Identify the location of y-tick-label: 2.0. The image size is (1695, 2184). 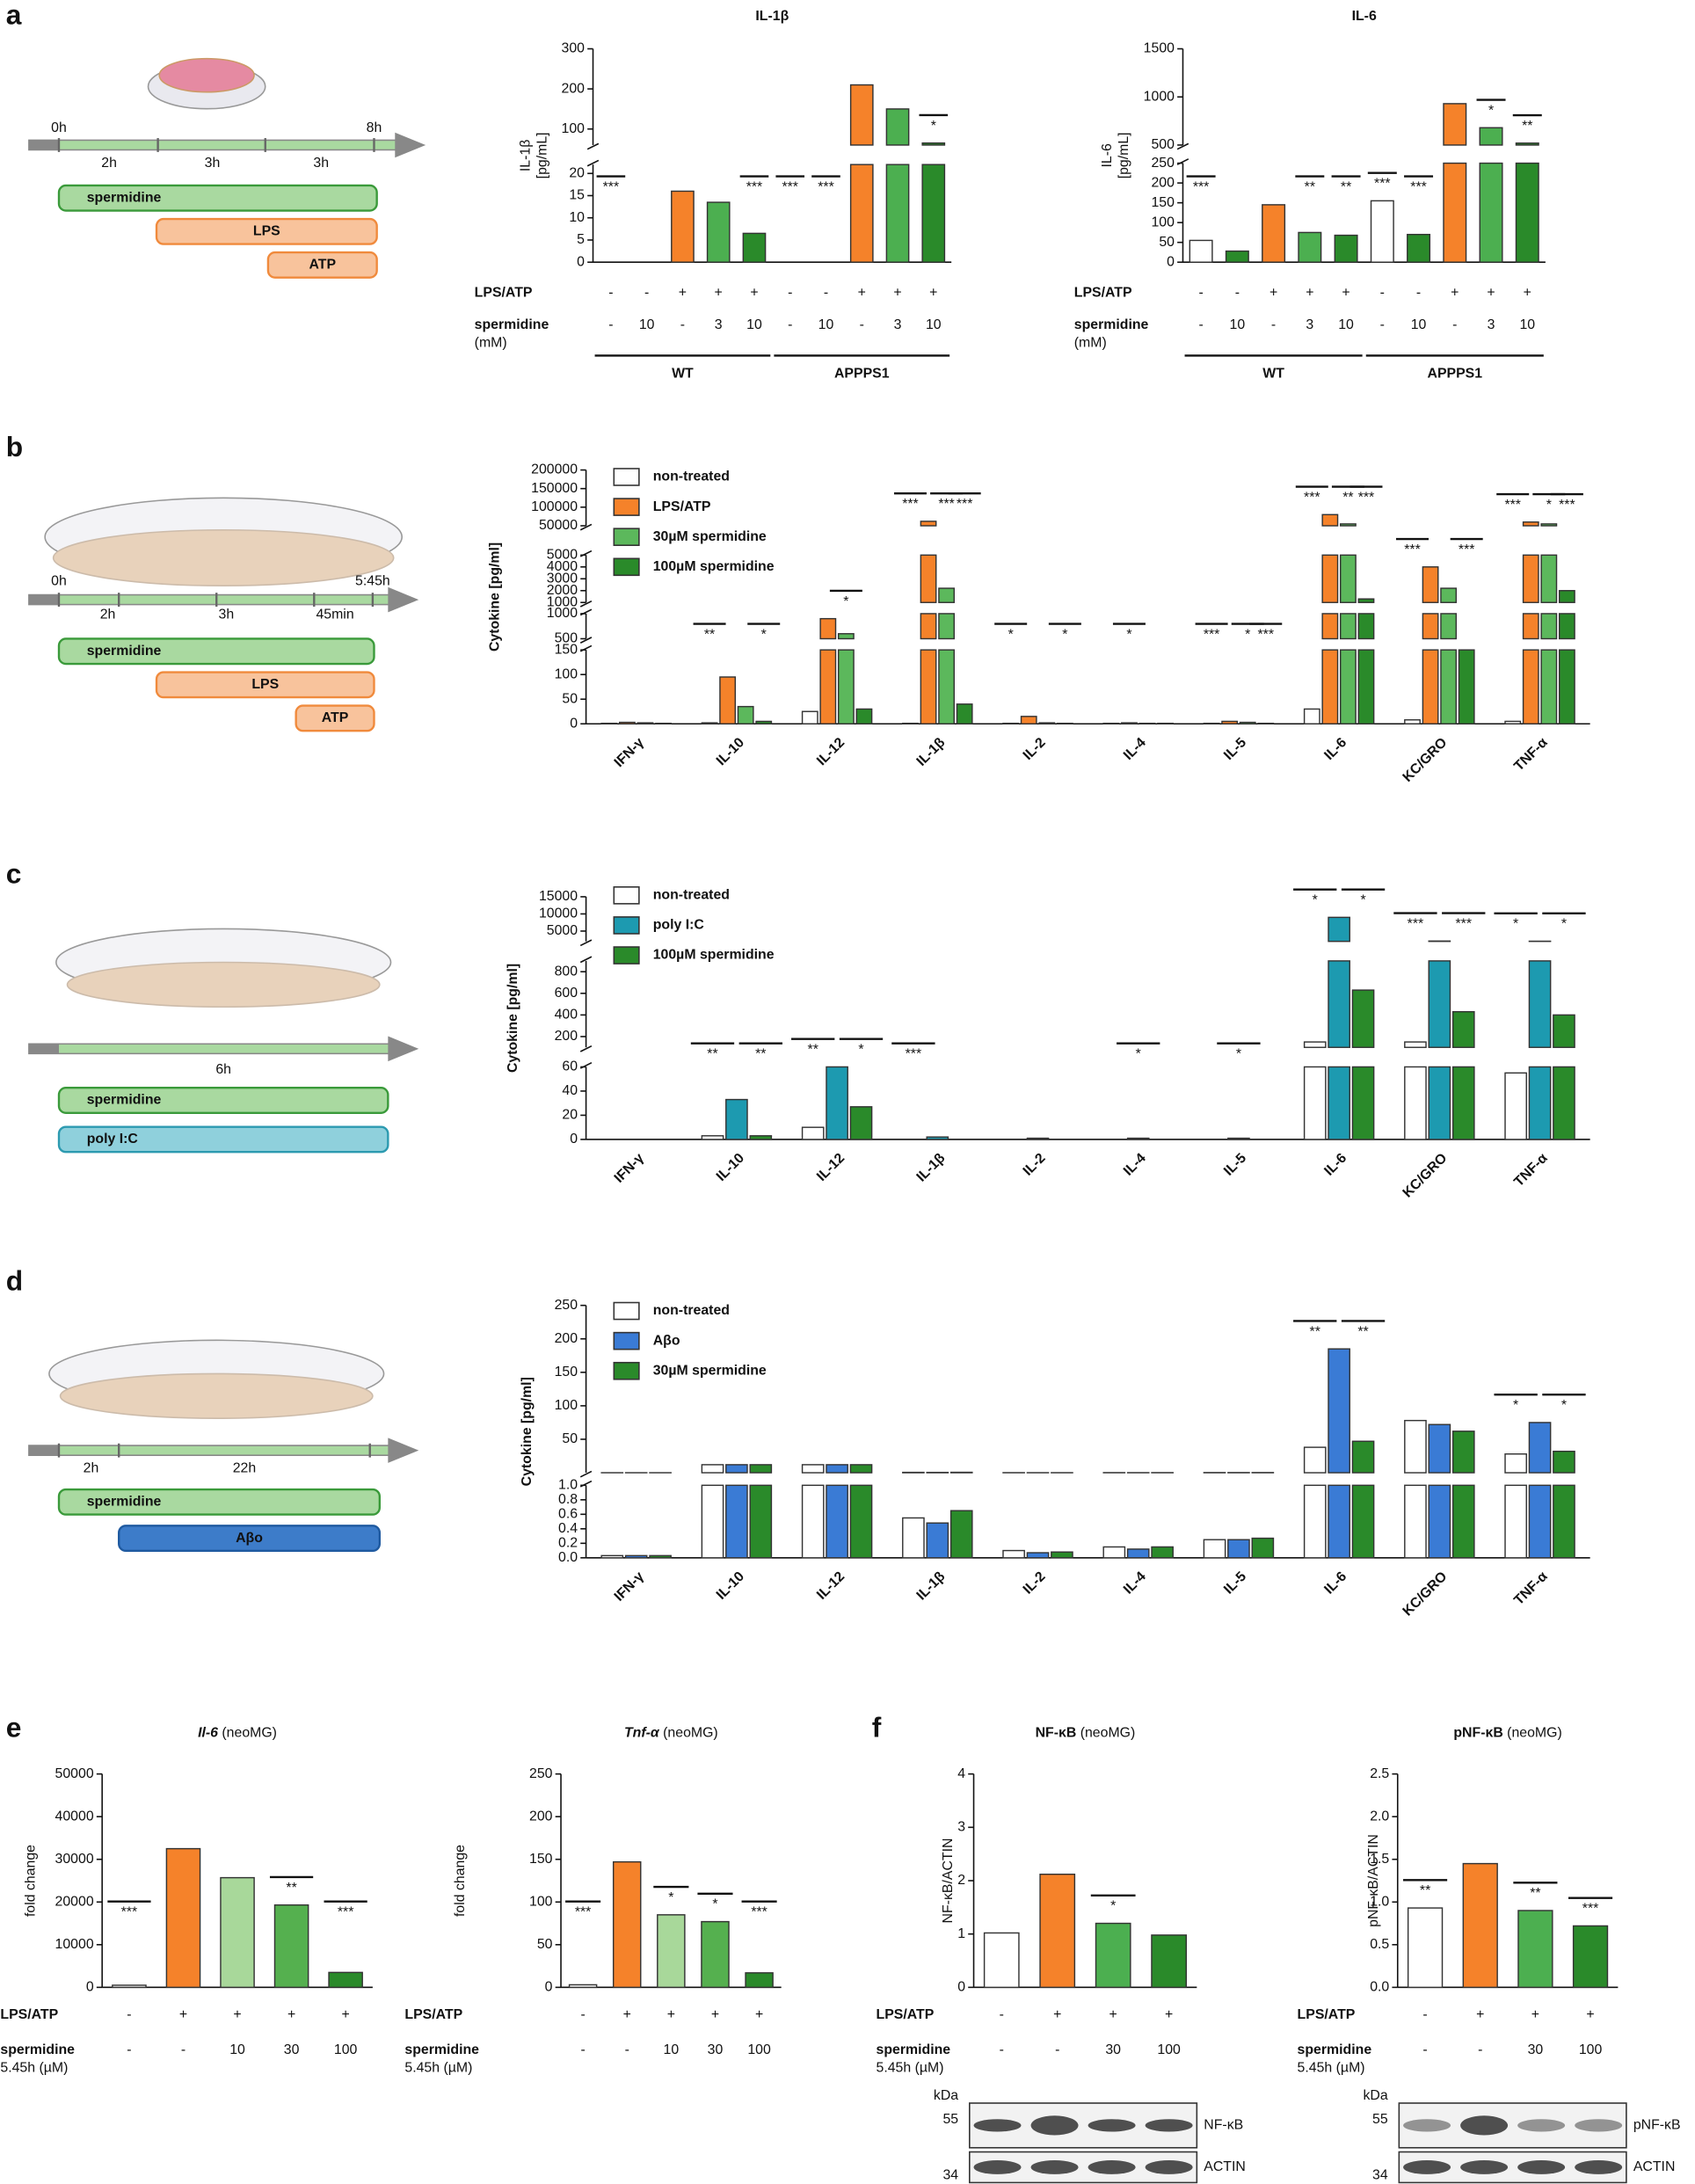
(1380, 1816).